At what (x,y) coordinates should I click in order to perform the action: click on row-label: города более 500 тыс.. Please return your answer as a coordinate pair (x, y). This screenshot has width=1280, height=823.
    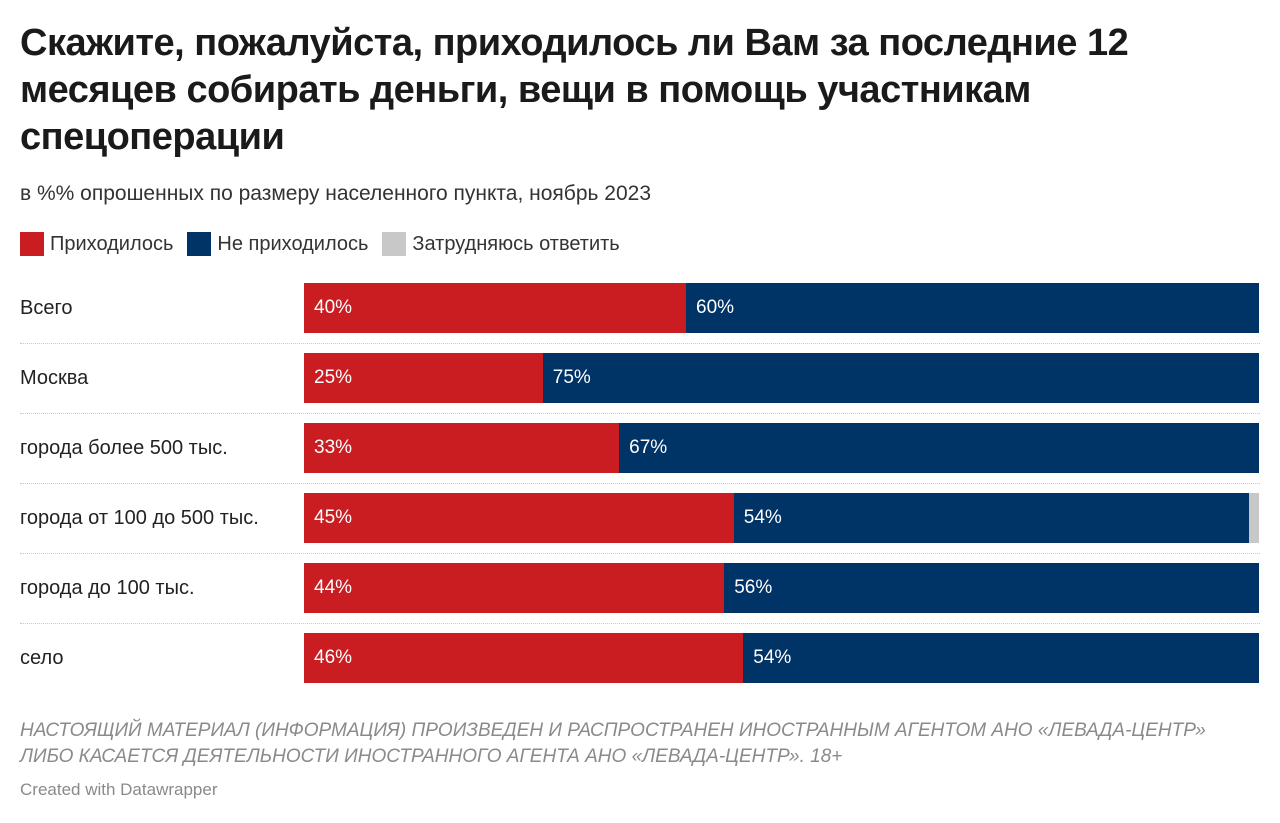
    Looking at the image, I should click on (124, 448).